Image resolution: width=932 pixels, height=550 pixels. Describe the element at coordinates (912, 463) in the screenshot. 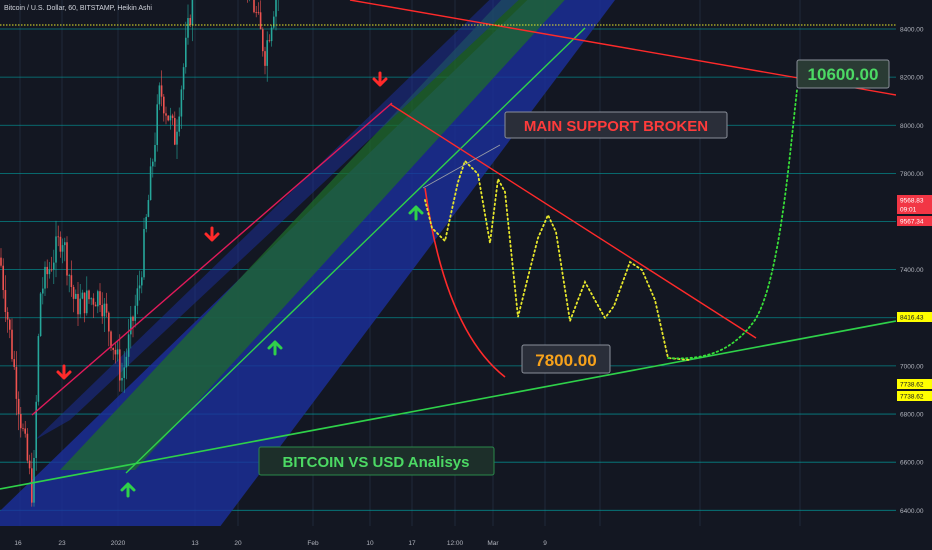

I see `price-tick-24: 6600.00` at that location.